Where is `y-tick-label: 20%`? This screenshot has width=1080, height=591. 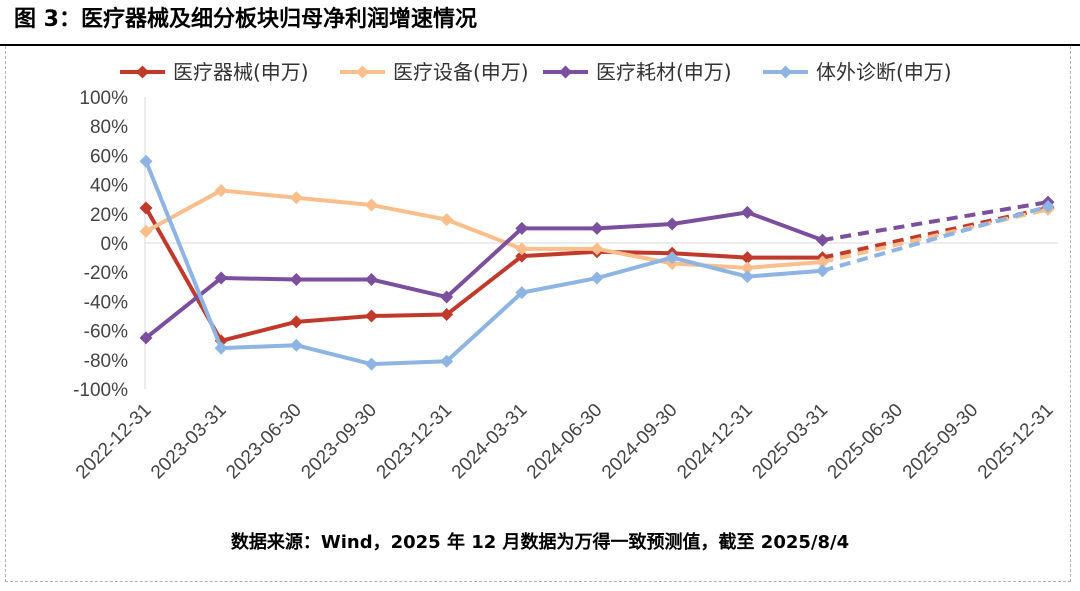 y-tick-label: 20% is located at coordinates (109, 215).